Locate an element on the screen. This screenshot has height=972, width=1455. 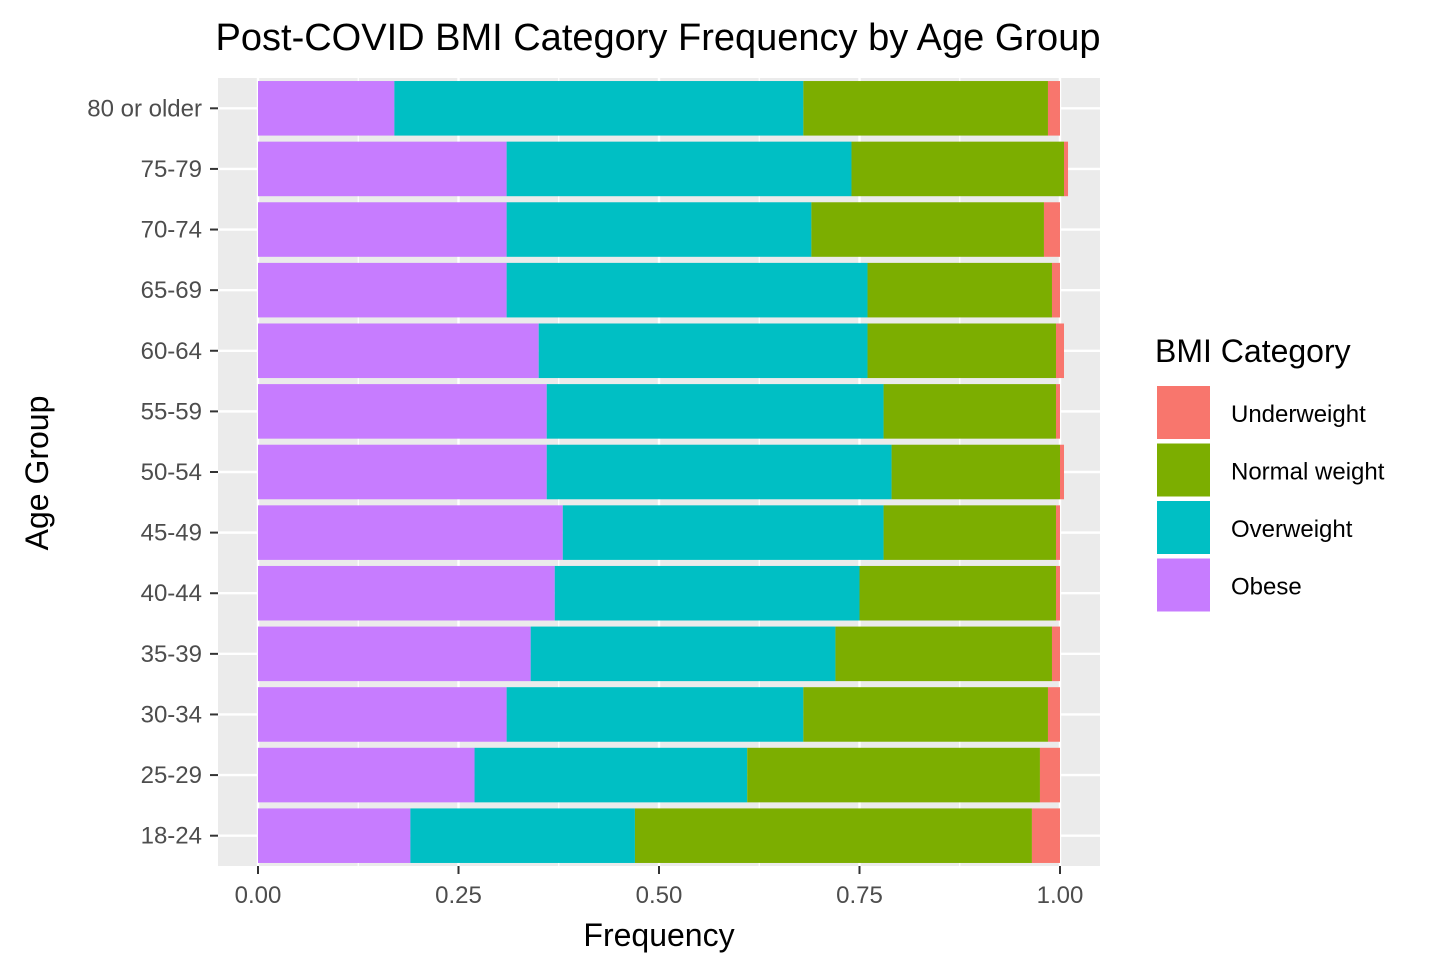
legend-key-underweight is located at coordinates (1183, 412).